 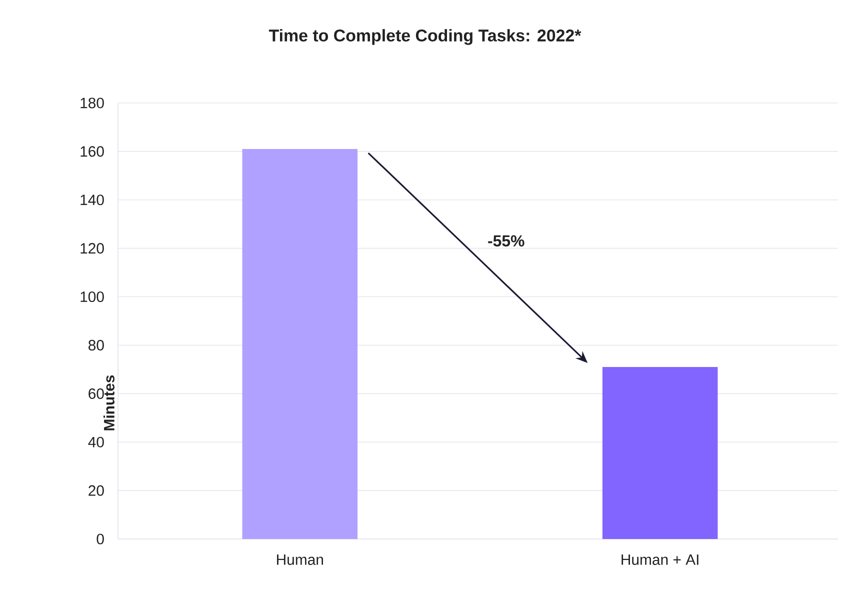 What do you see at coordinates (92, 248) in the screenshot?
I see `y-tick-label: 120` at bounding box center [92, 248].